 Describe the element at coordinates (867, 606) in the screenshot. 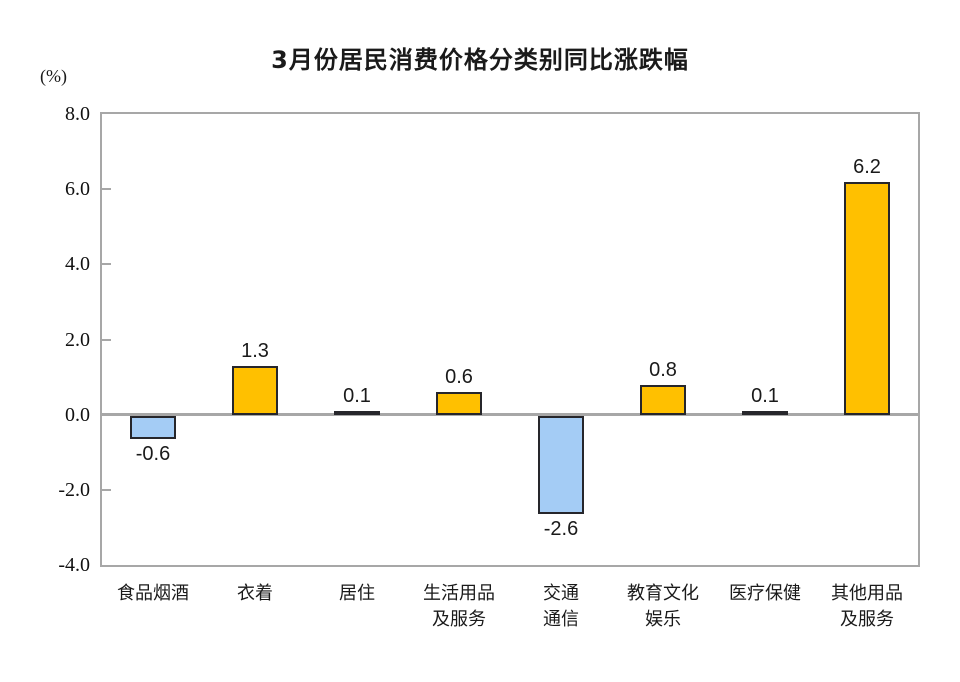

I see `x-category-label-其他用品及服务: 其他用品 及服务` at that location.